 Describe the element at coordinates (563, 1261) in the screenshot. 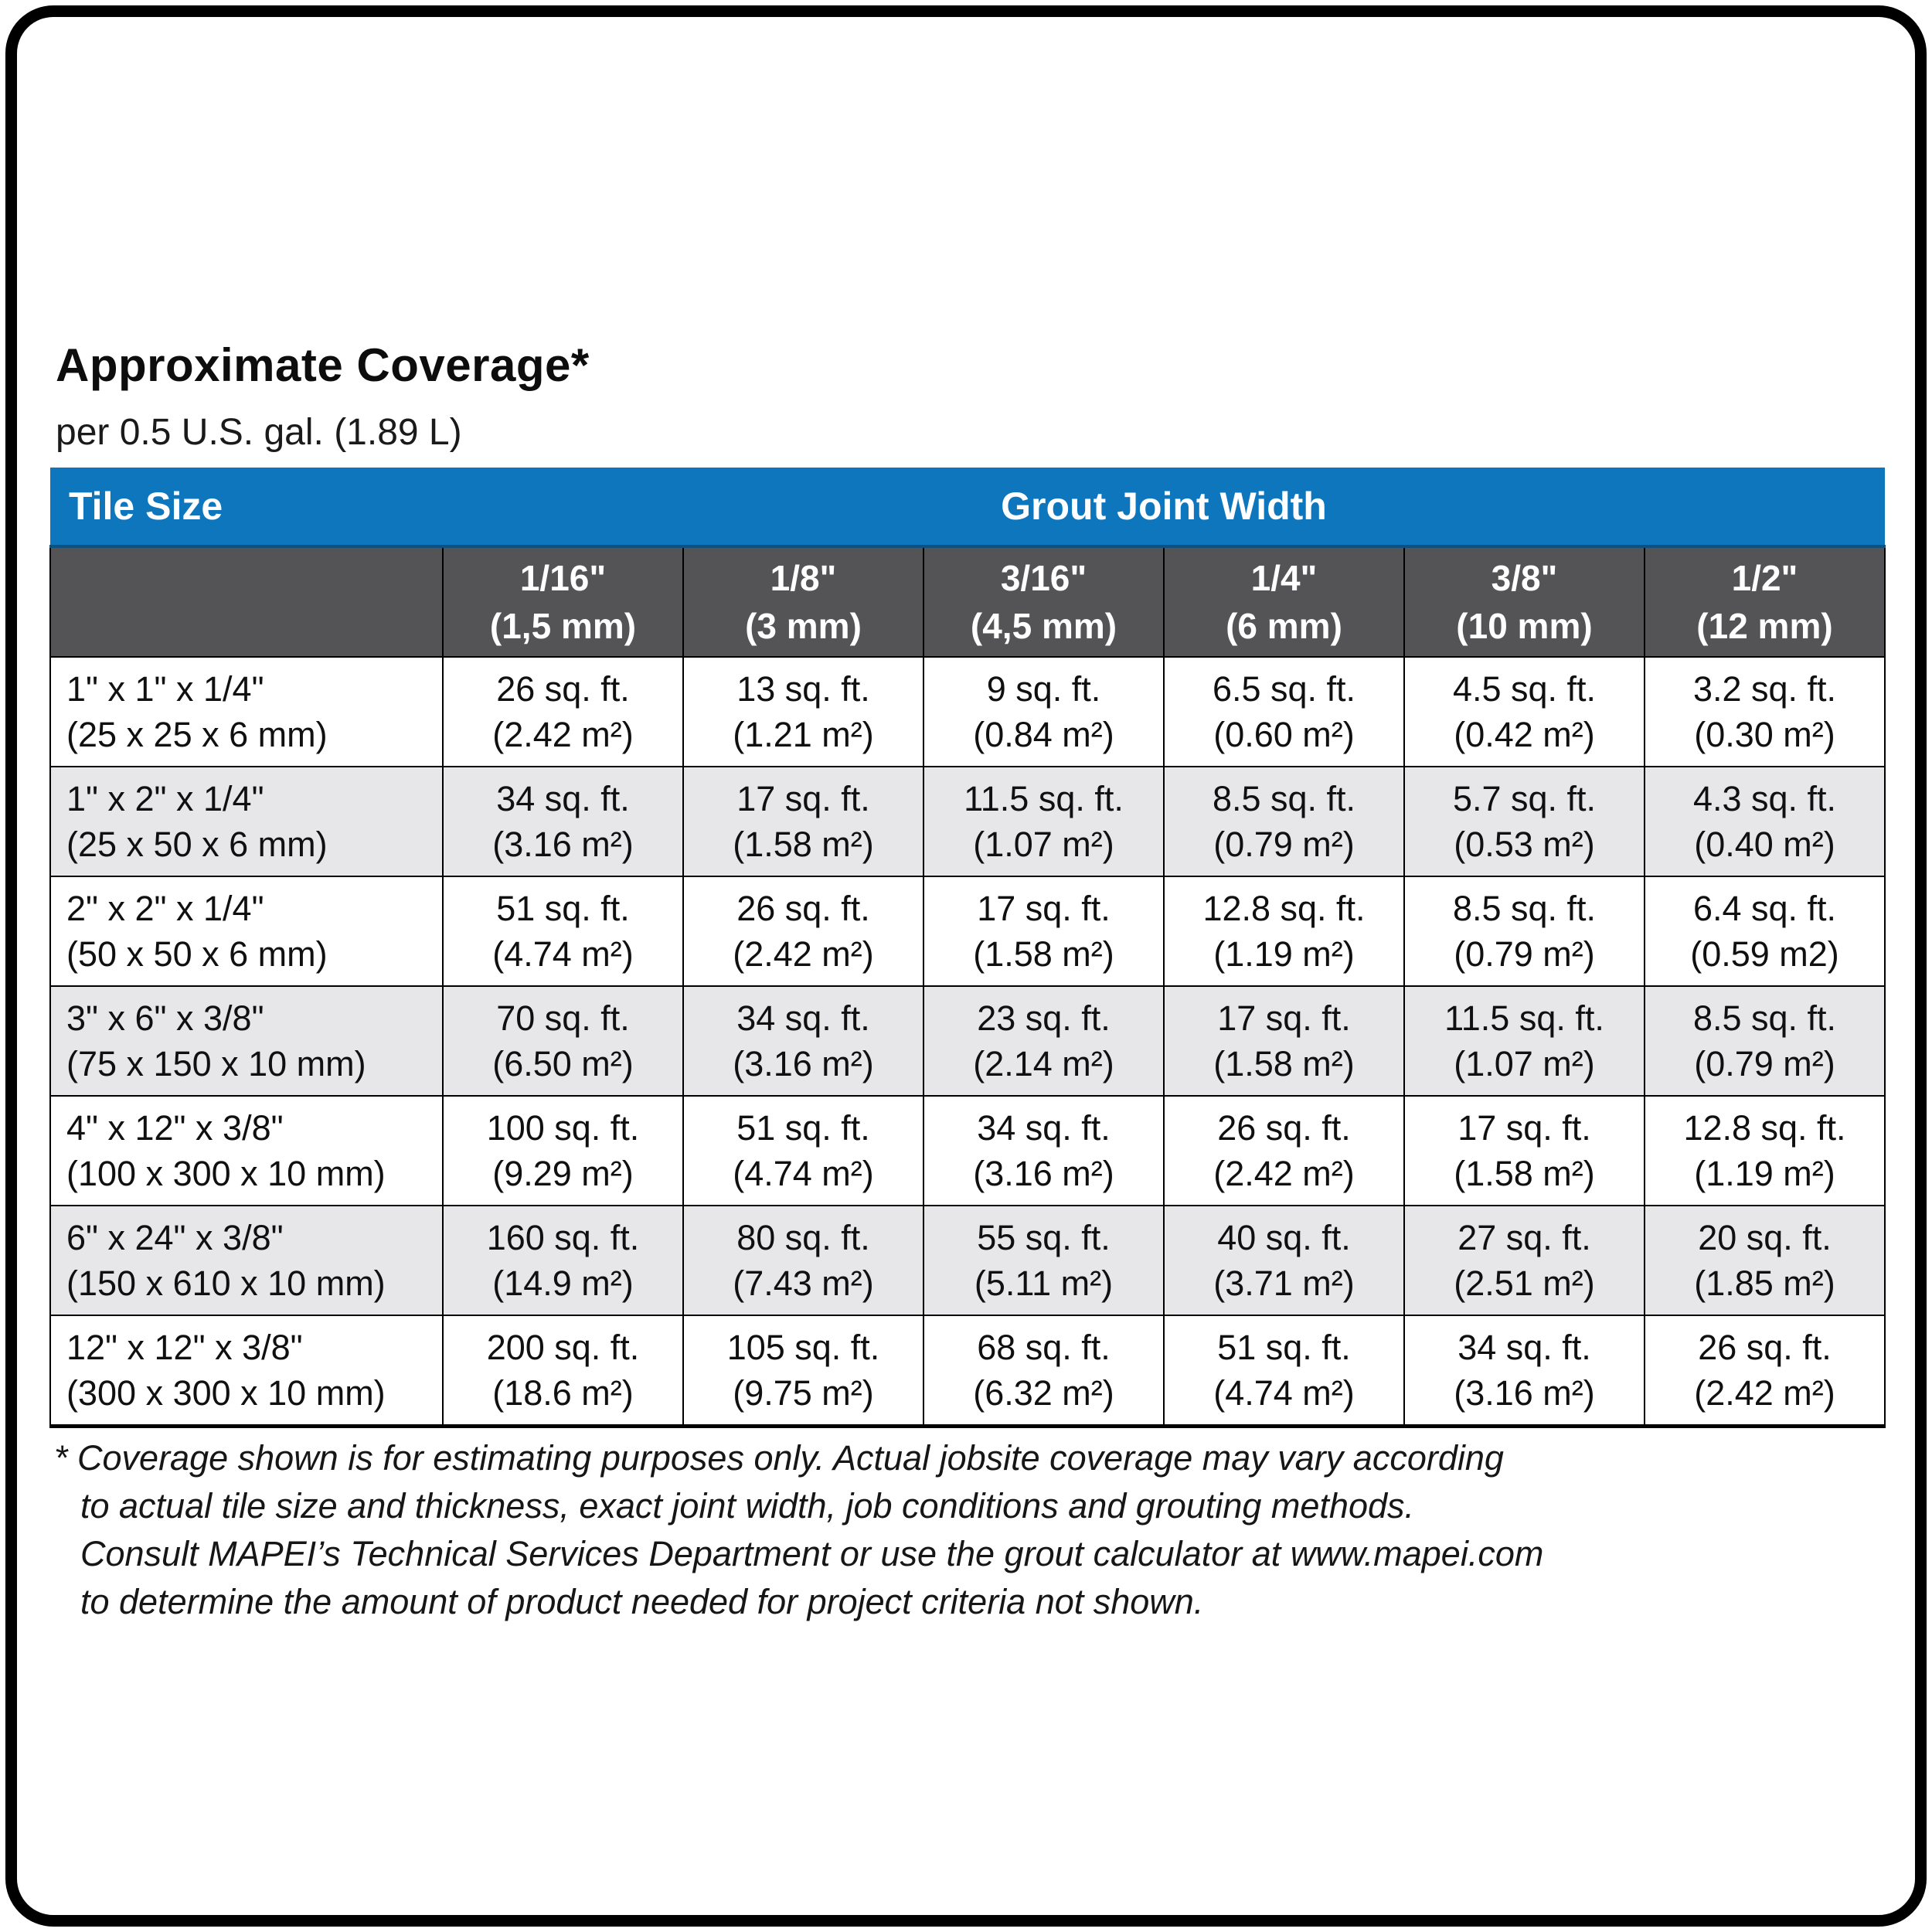

I see `coverage-cell: 160 sq. ft. (14.9 m²)` at that location.